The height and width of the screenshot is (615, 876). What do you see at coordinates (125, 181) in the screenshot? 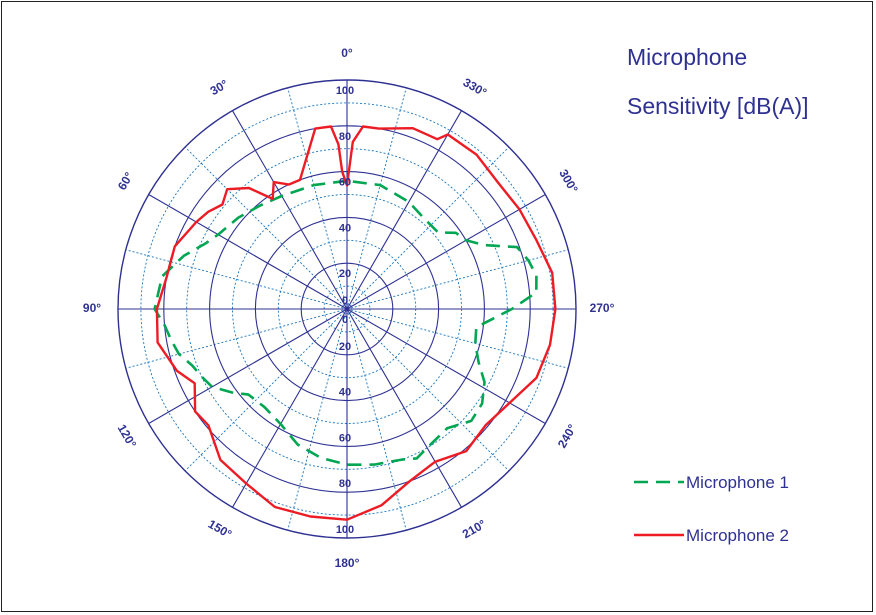
I see `angle-label: 60°` at bounding box center [125, 181].